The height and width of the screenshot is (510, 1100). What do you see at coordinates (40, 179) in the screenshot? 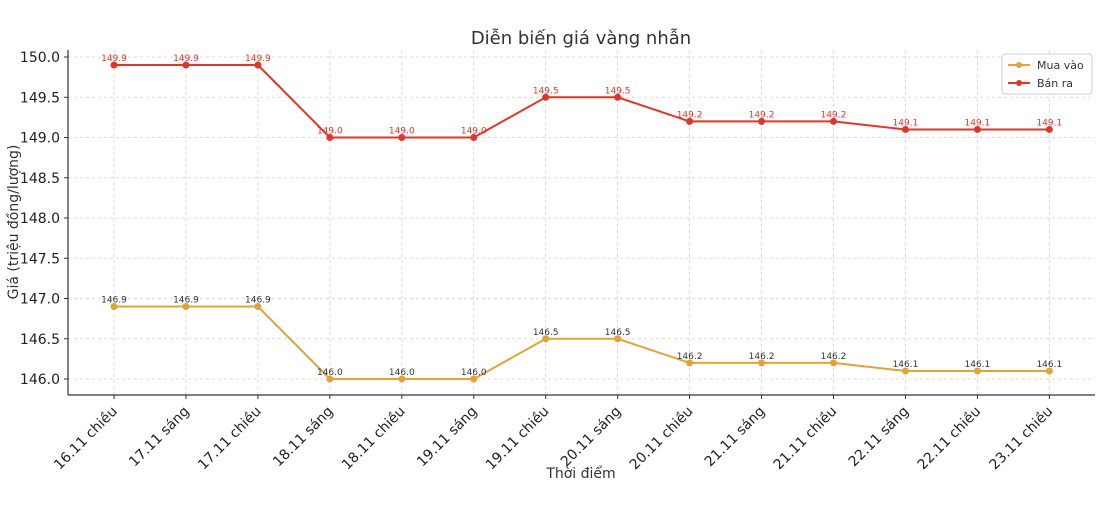
I see `y-tick-label: 148.5` at bounding box center [40, 179].